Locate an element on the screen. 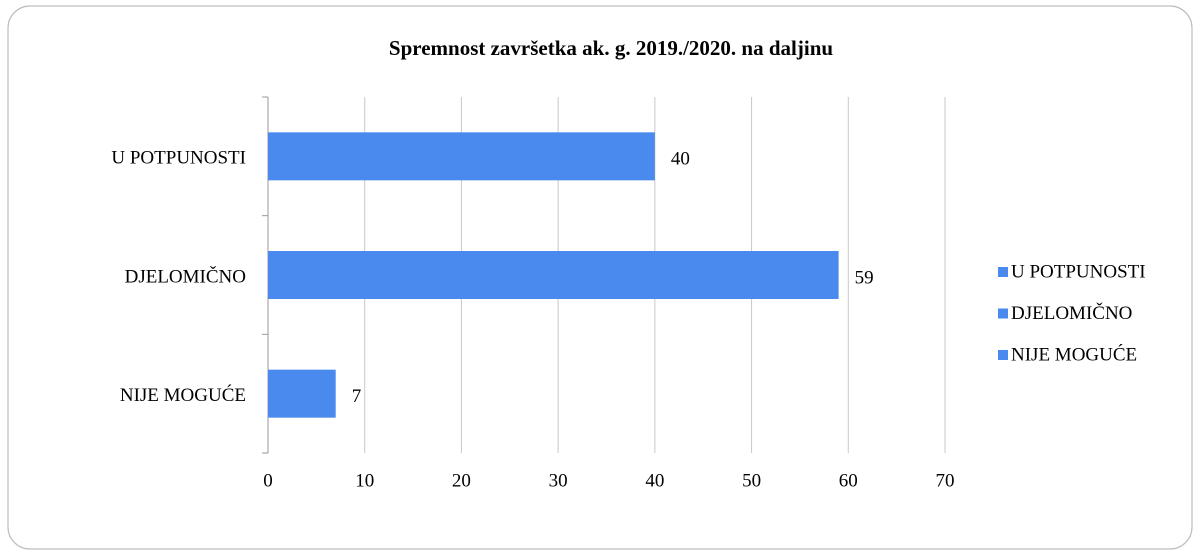 This screenshot has height=555, width=1200. x-tick-label: 60 is located at coordinates (848, 480).